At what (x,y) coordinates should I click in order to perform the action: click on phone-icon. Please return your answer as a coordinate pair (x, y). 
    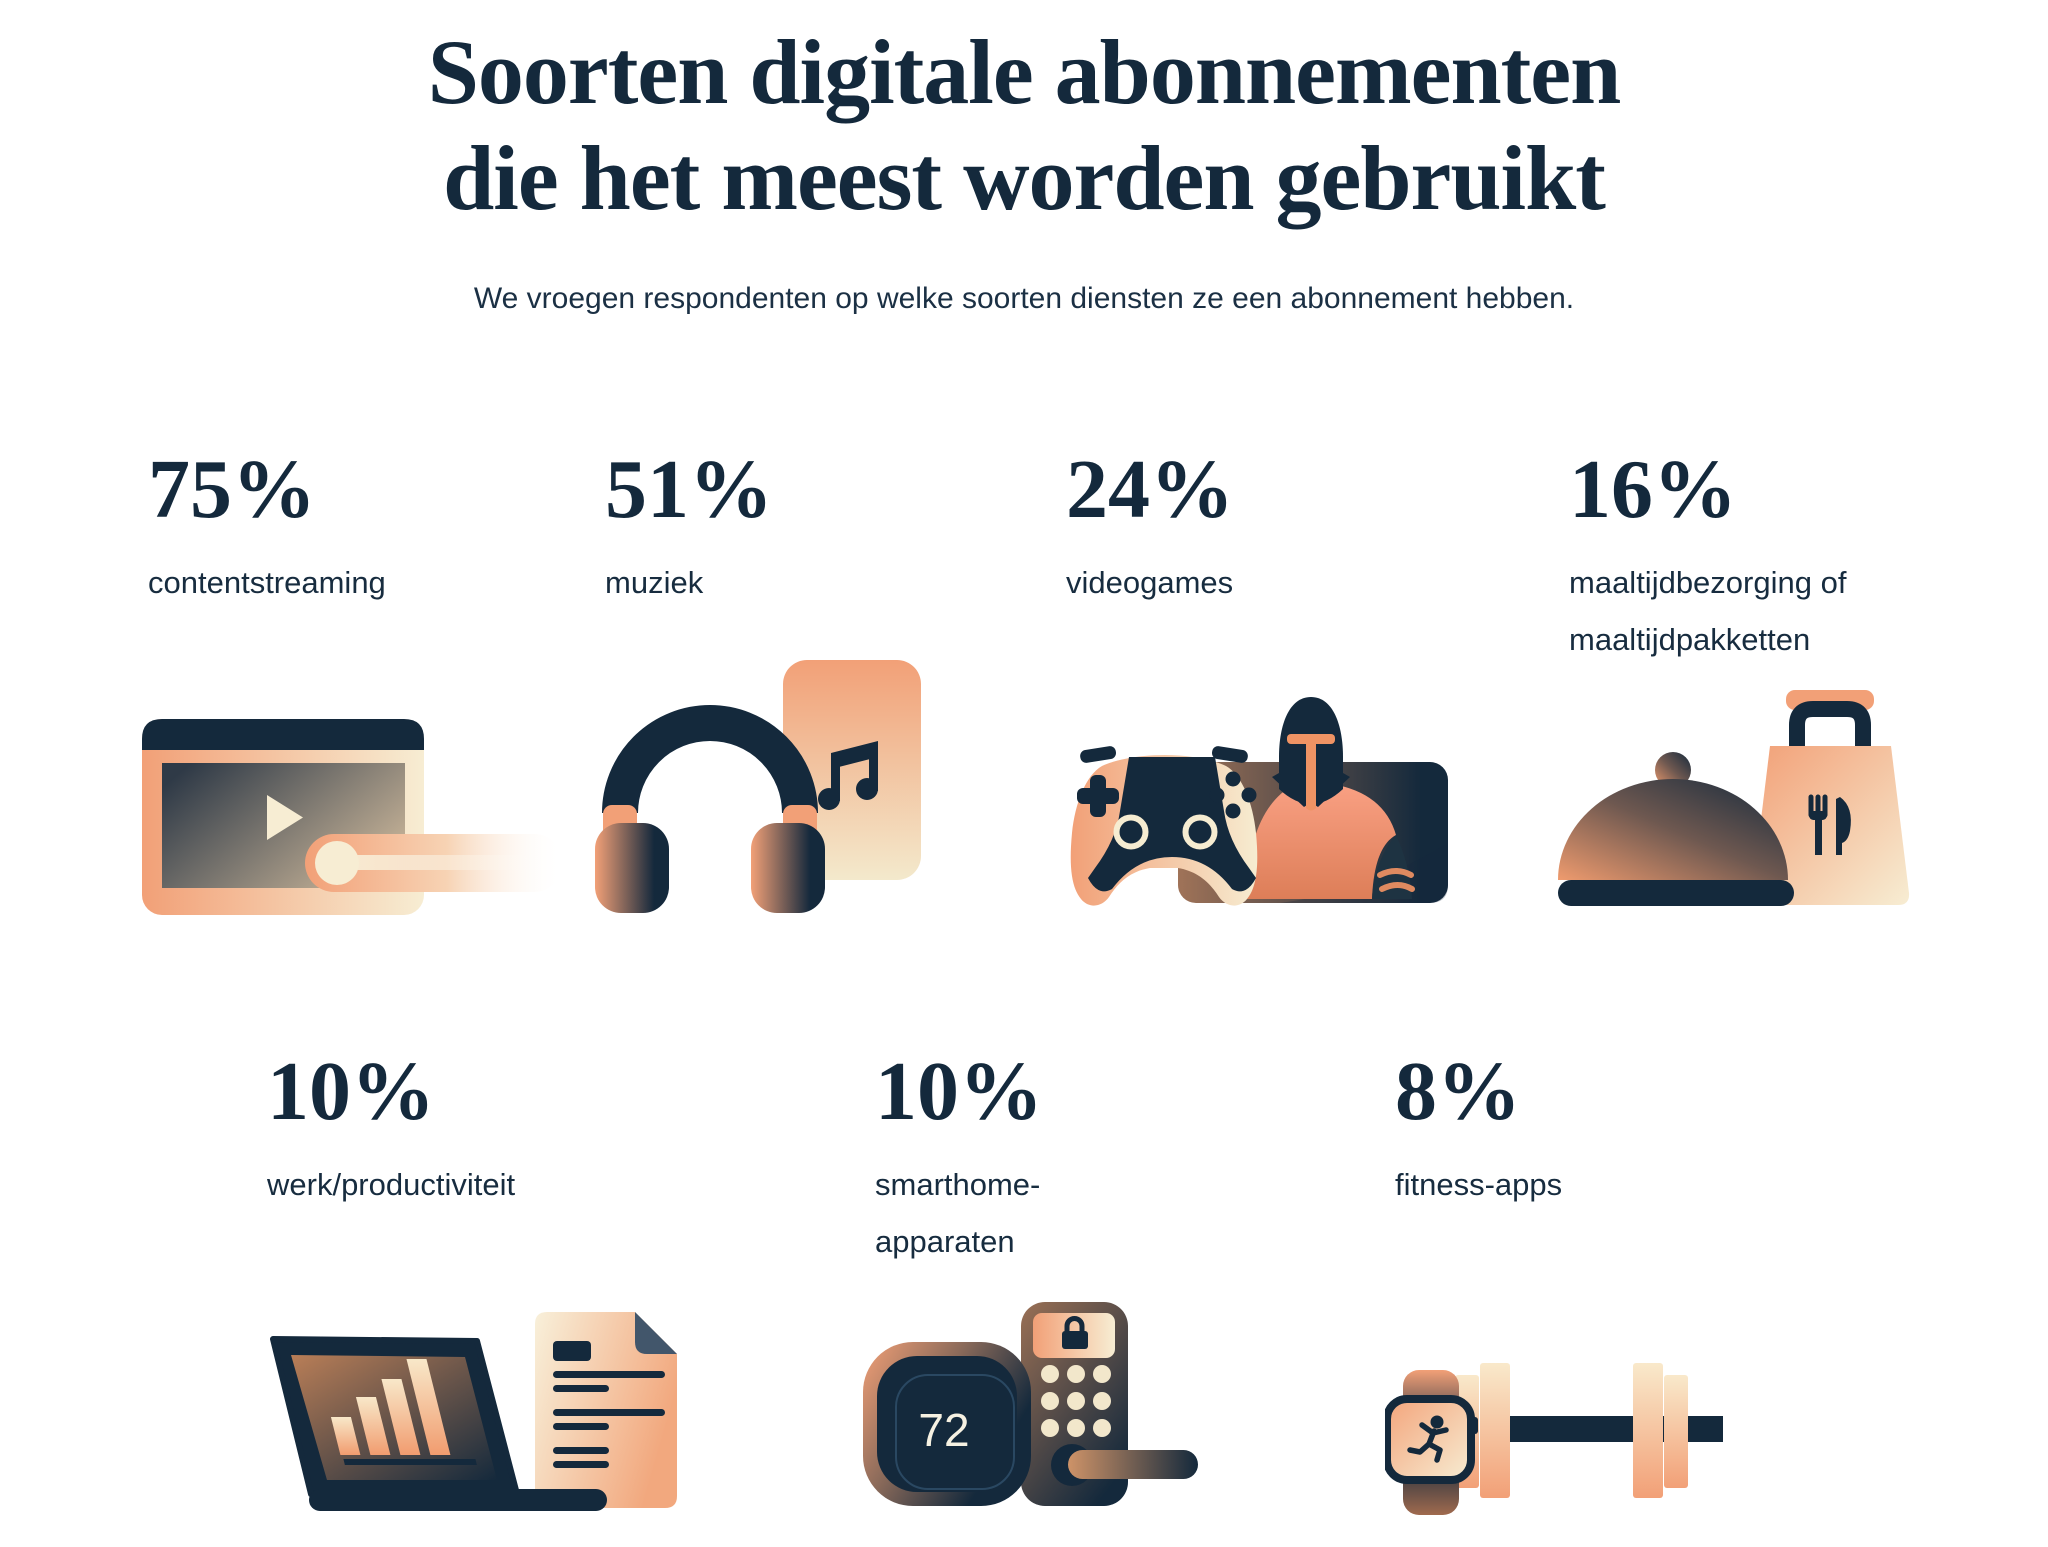
    Looking at the image, I should click on (852, 770).